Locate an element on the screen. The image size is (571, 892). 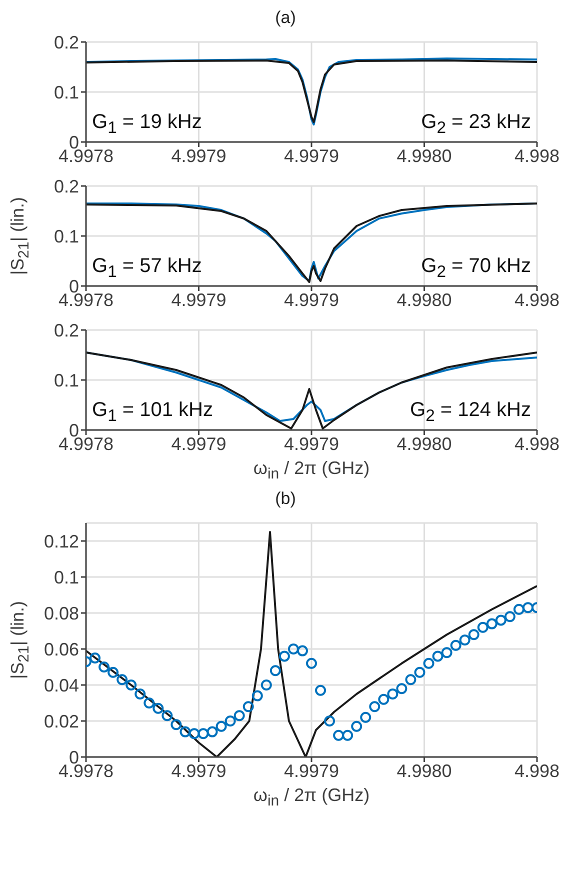
chart-title: (a) is located at coordinates (285, 18).